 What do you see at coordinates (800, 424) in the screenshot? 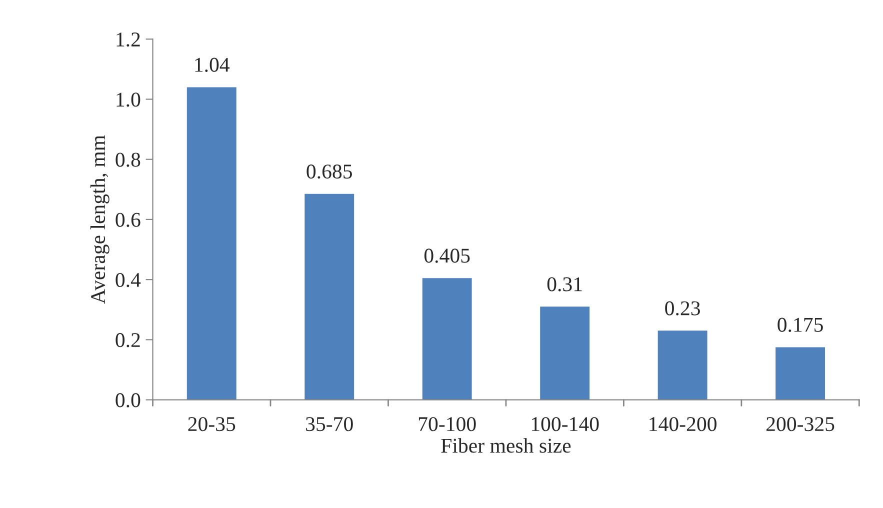
I see `x-tick-label: 200-325` at bounding box center [800, 424].